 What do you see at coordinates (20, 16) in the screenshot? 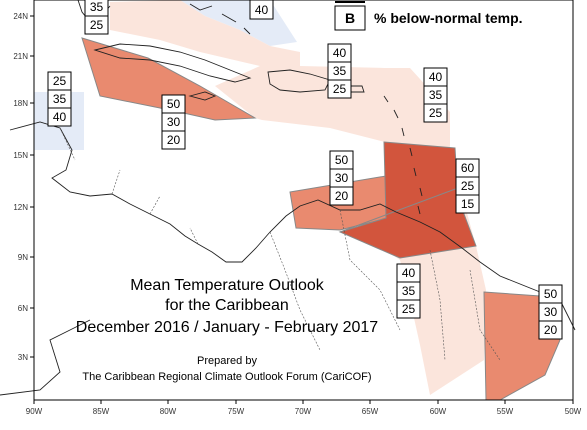
I see `y-tick-label: 24N` at bounding box center [20, 16].